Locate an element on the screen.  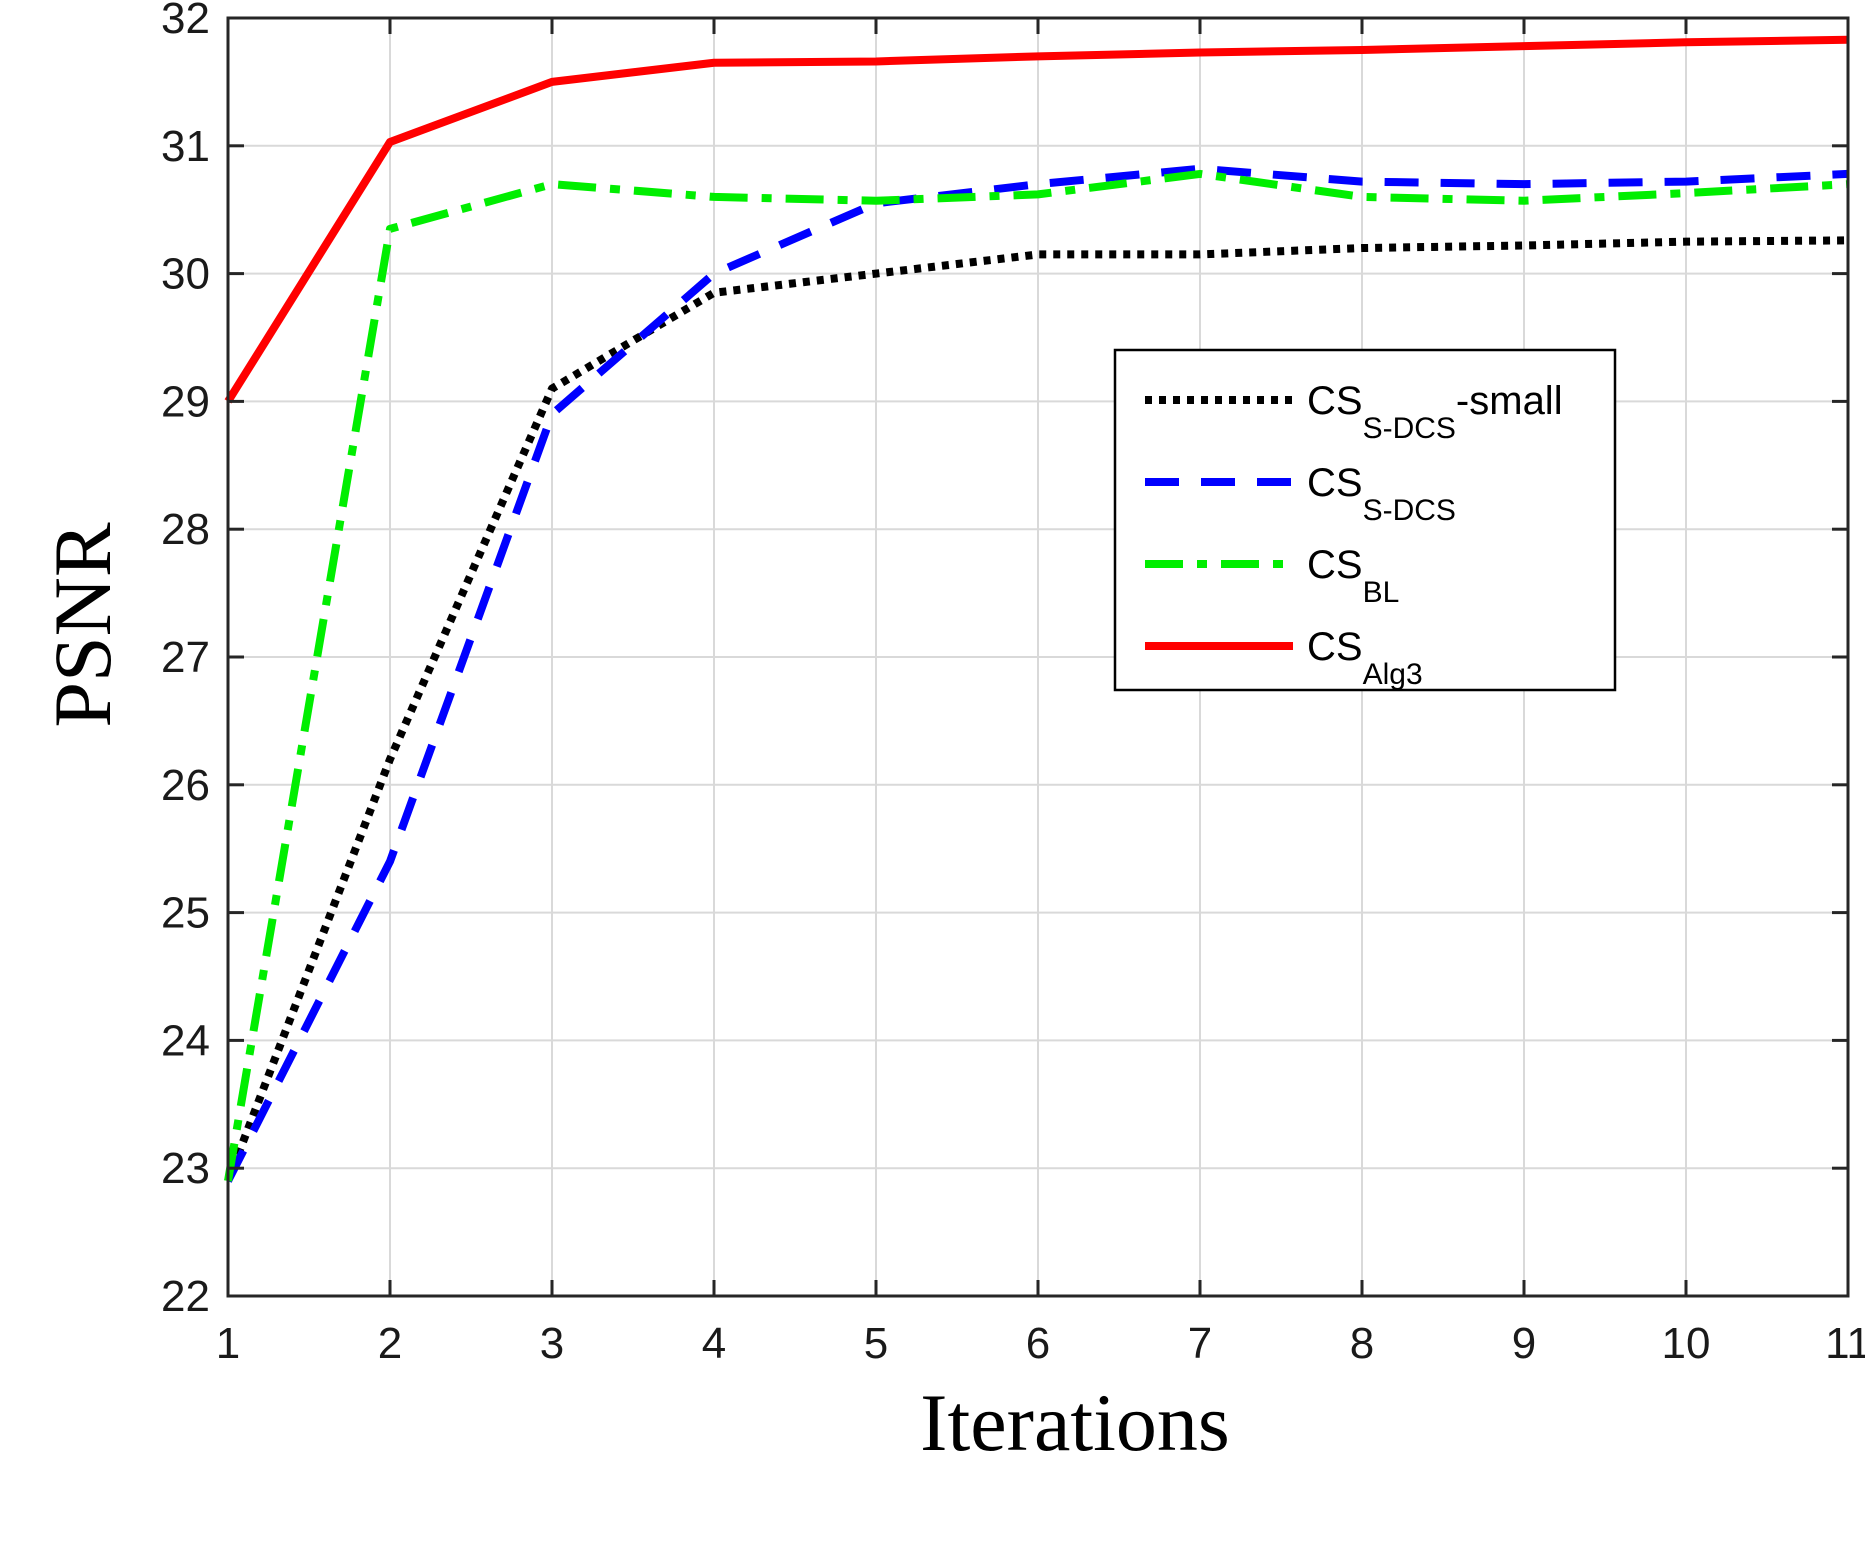
x-tick-label: 6 is located at coordinates (1038, 1343).